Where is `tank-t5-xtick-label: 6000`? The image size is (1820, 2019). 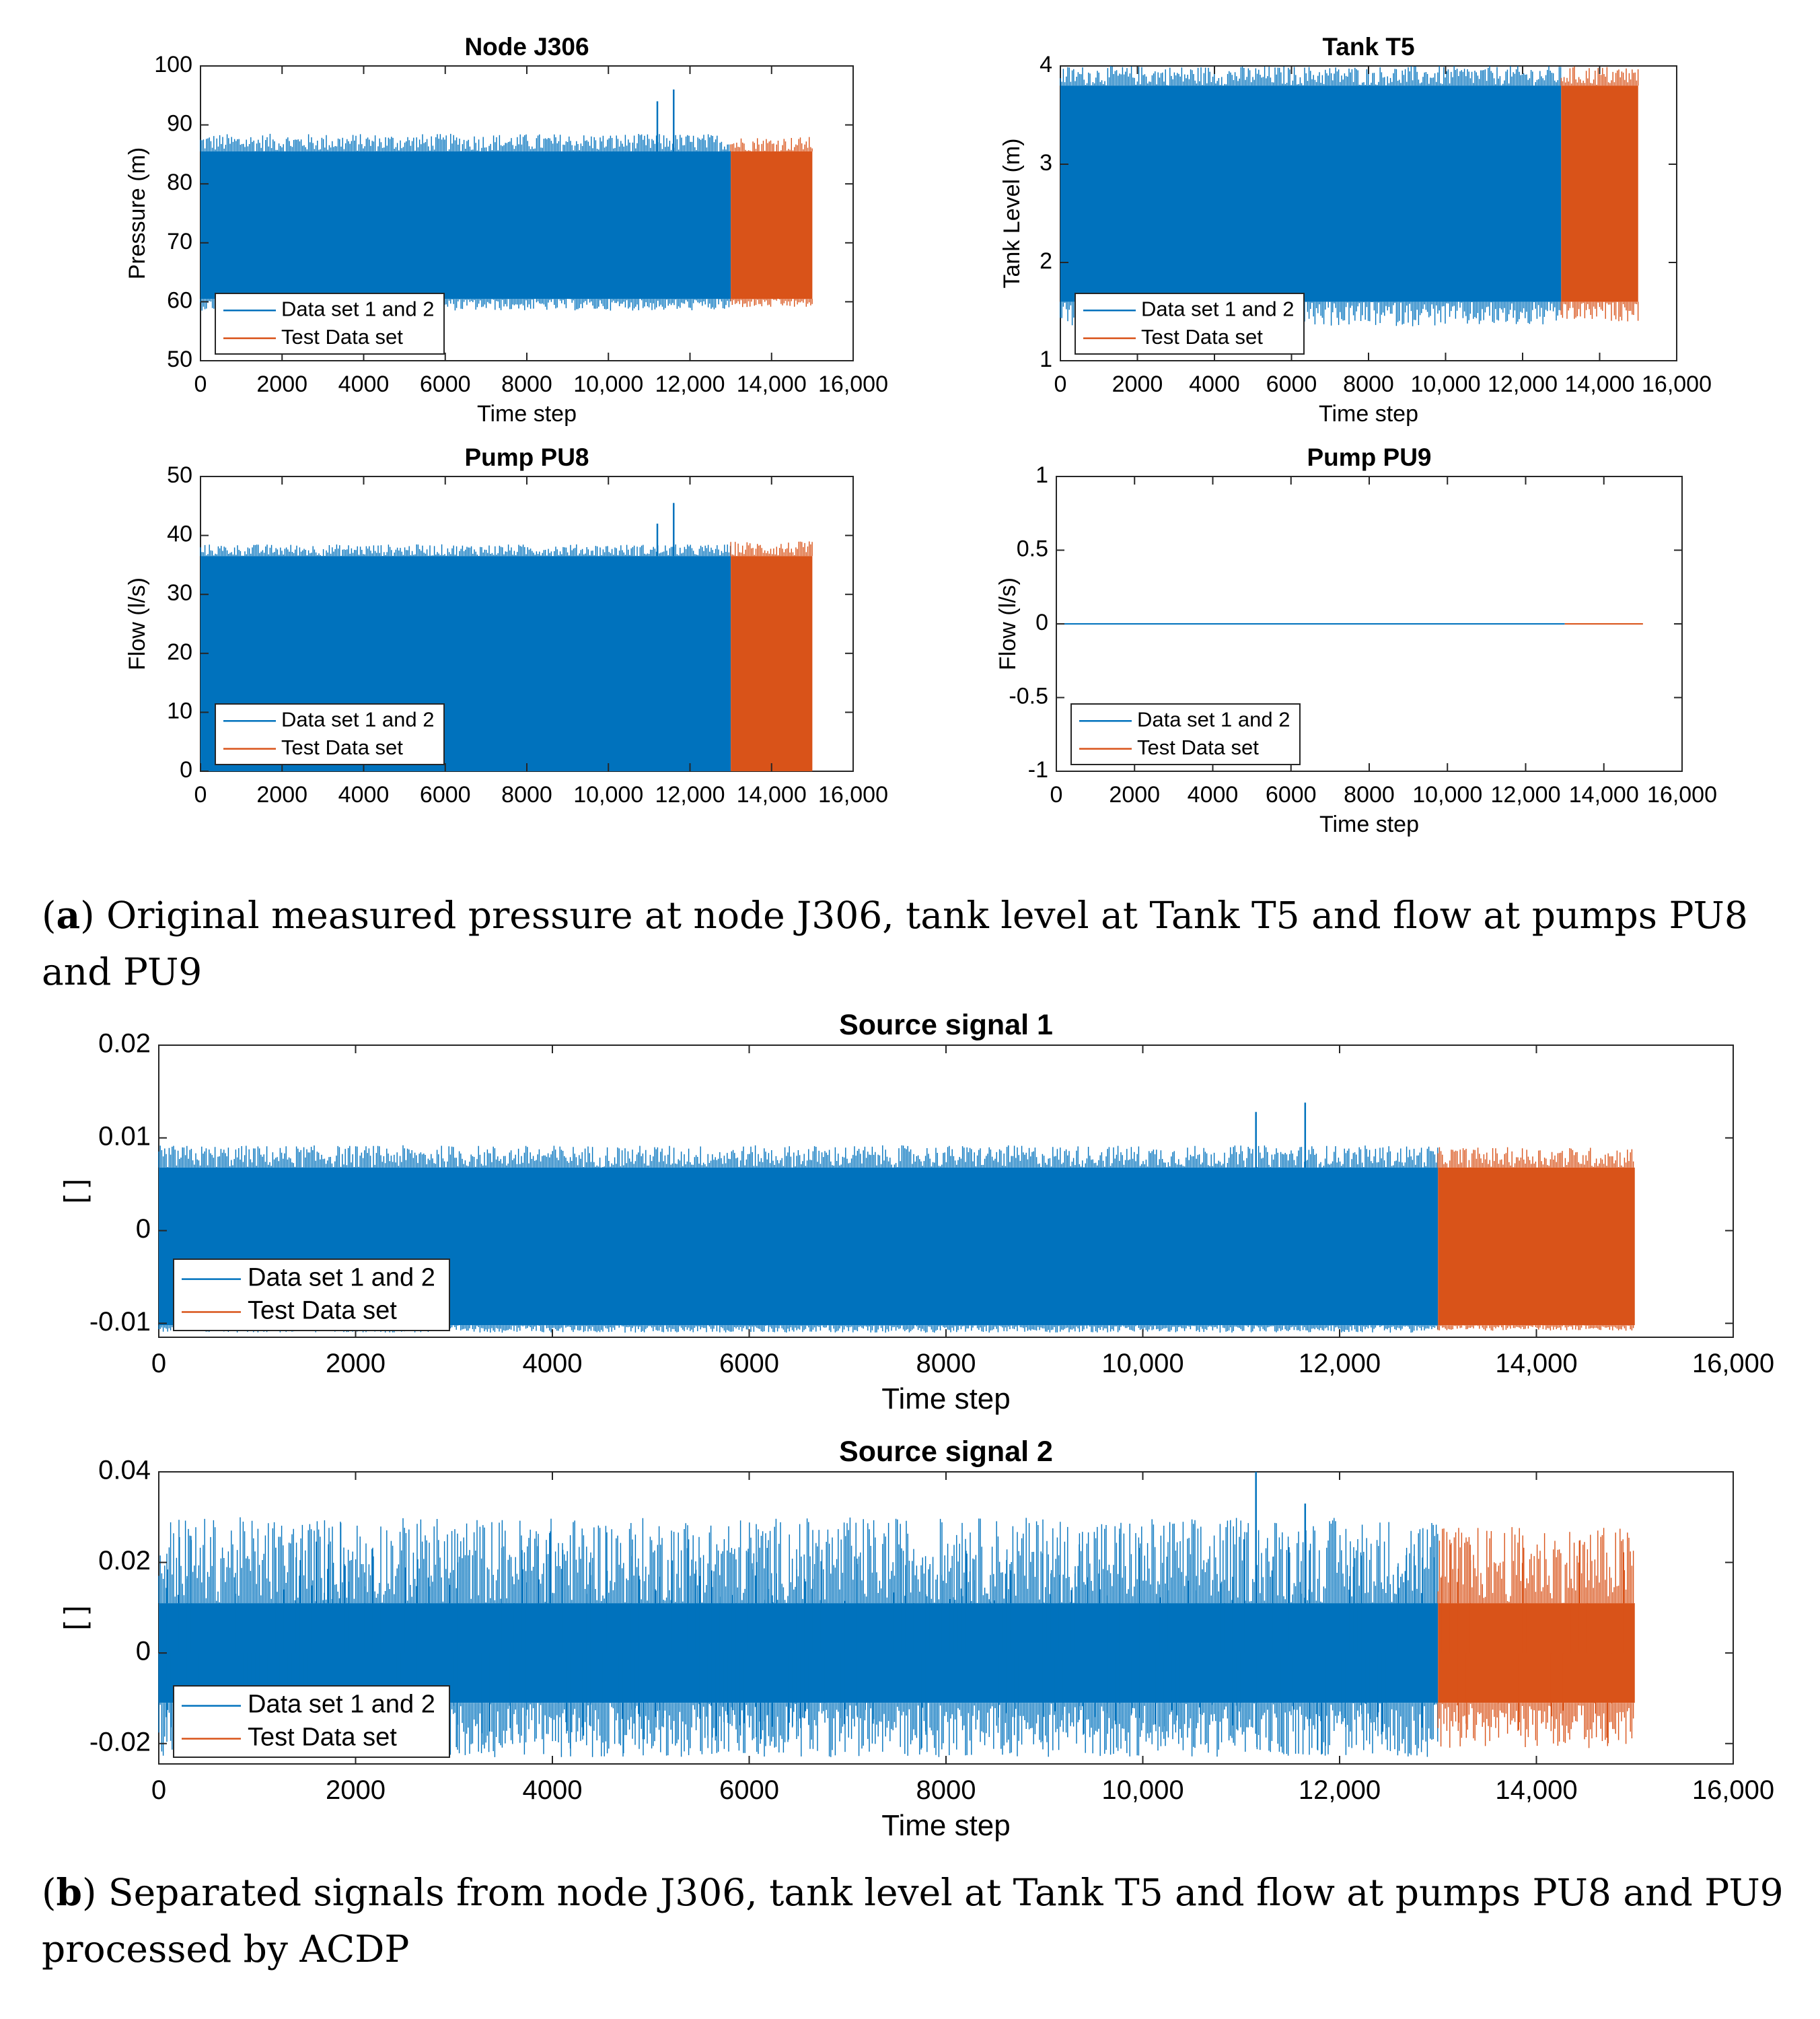 tank-t5-xtick-label: 6000 is located at coordinates (1291, 384).